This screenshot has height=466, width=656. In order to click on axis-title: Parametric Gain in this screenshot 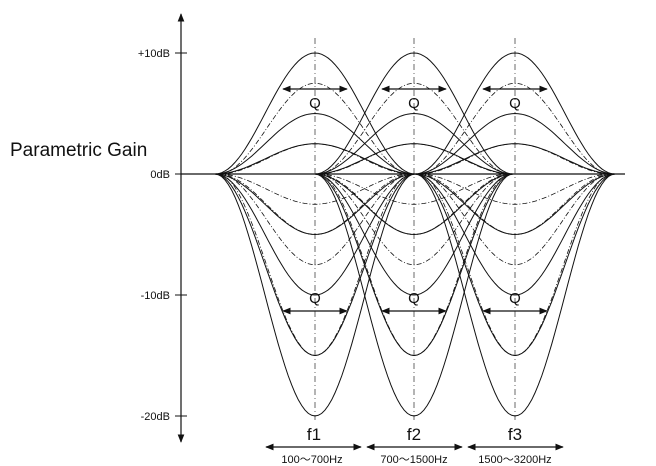, I will do `click(78, 150)`.